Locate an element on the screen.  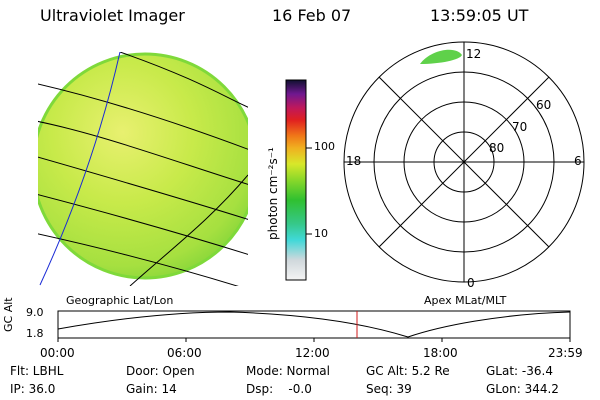
lat-label-70: 70 is located at coordinates (519, 127).